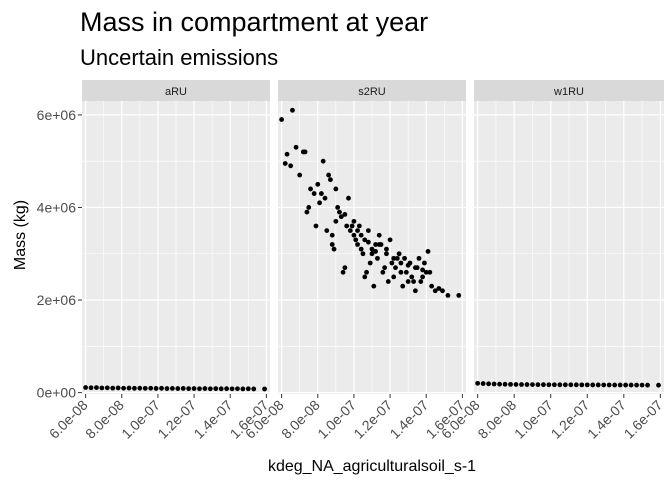  Describe the element at coordinates (57, 393) in the screenshot. I see `y-tick-label: 0e+00` at that location.